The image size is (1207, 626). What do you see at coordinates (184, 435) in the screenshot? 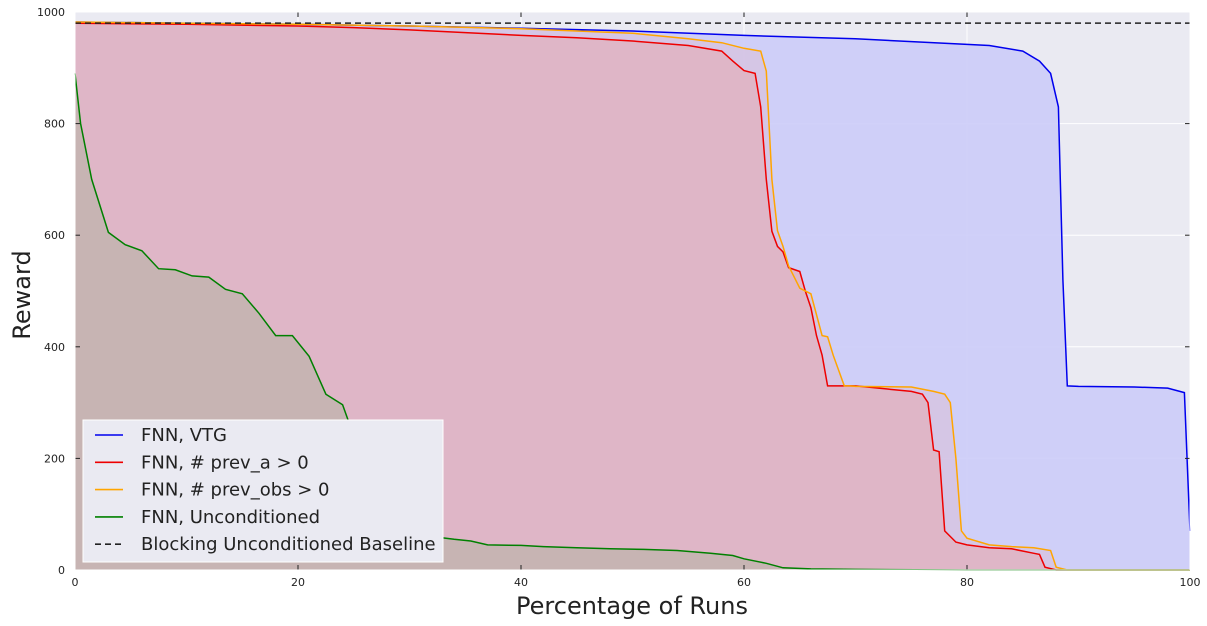
I see `legend-label: FNN, VTG` at bounding box center [184, 435].